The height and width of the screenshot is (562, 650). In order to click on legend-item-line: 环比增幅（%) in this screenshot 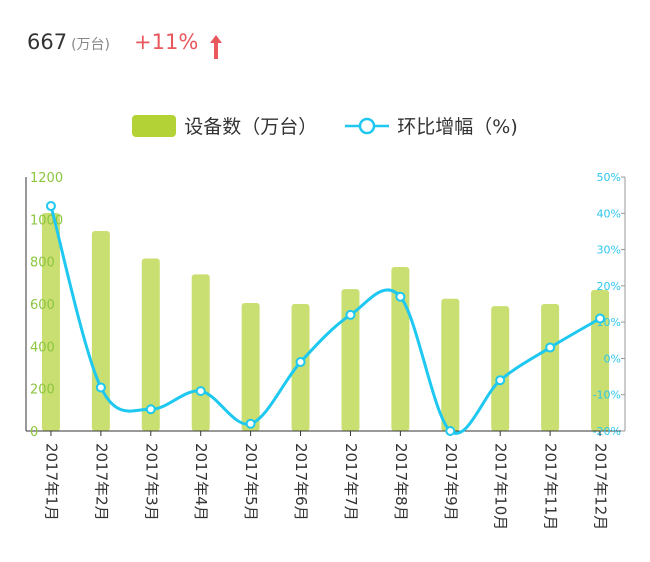, I will do `click(431, 125)`.